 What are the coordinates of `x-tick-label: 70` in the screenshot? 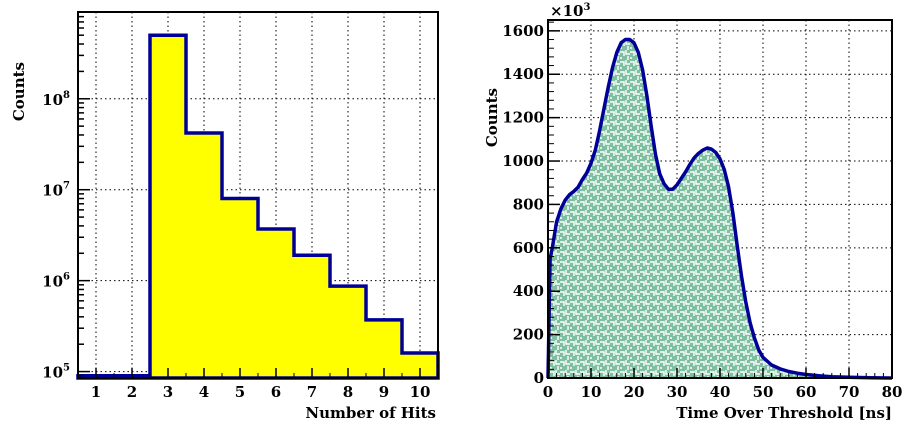 It's located at (849, 392).